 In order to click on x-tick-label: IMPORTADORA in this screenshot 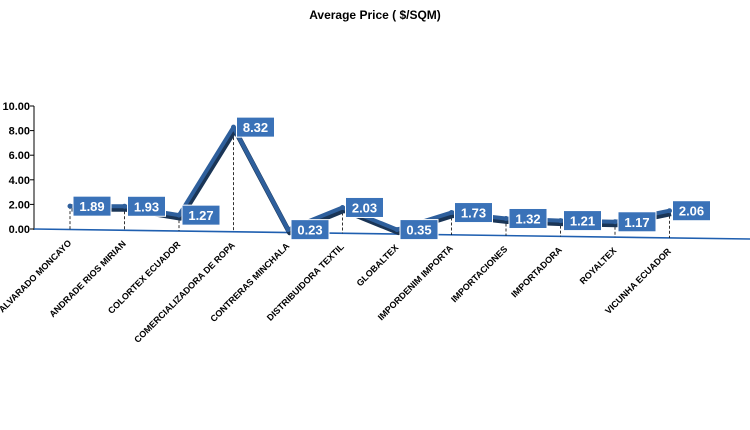, I will do `click(536, 271)`.